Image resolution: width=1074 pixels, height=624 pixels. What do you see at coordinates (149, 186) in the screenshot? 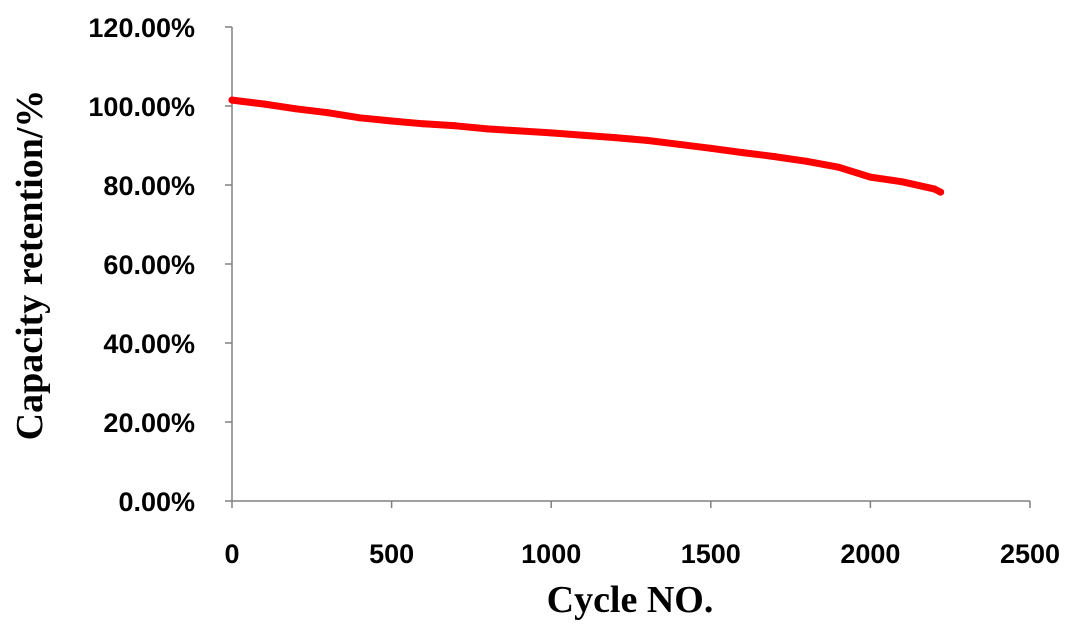
I see `y-tick-label: 80.00%` at bounding box center [149, 186].